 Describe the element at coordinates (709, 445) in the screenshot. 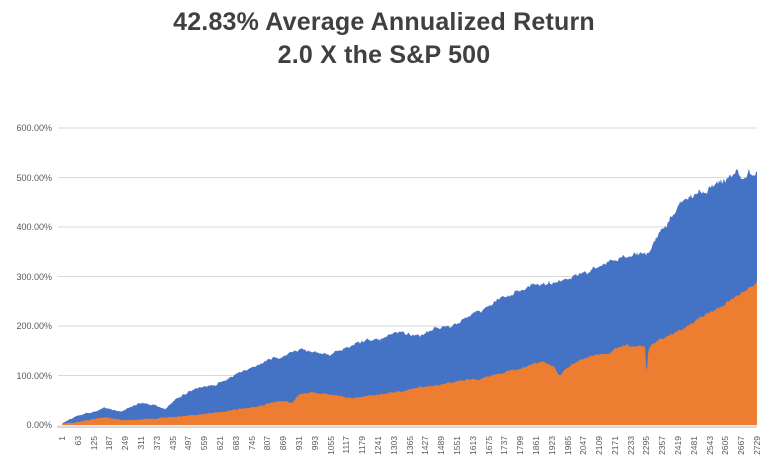

I see `x-axis-tick-label: 2543` at that location.